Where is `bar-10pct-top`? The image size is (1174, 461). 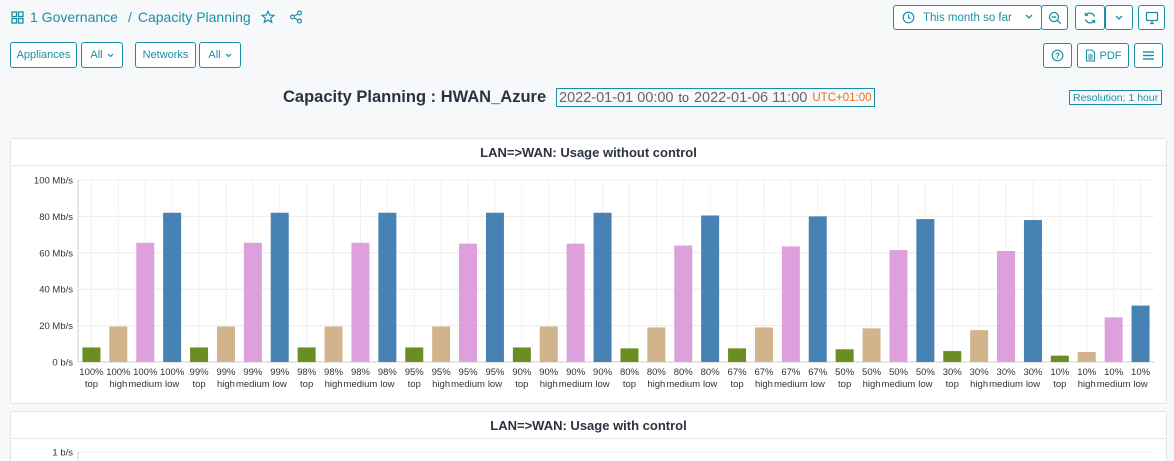
bar-10pct-top is located at coordinates (1059, 358).